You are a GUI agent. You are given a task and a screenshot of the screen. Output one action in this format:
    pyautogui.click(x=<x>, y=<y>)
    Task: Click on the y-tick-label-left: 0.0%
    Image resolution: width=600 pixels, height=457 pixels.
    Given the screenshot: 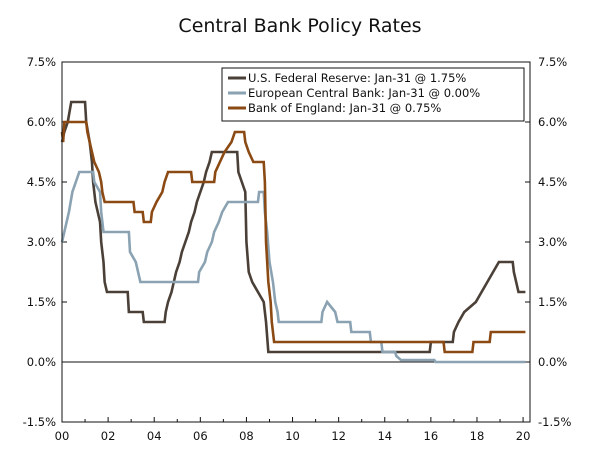 What is the action you would take?
    pyautogui.click(x=41, y=362)
    